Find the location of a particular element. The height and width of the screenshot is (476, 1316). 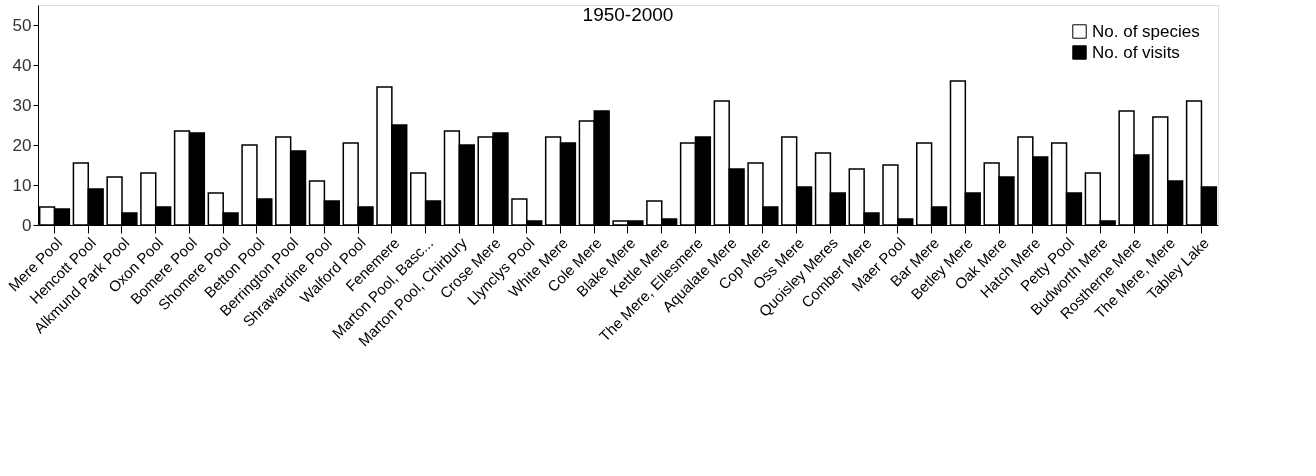

y-tick-label: 20 is located at coordinates (22, 145).